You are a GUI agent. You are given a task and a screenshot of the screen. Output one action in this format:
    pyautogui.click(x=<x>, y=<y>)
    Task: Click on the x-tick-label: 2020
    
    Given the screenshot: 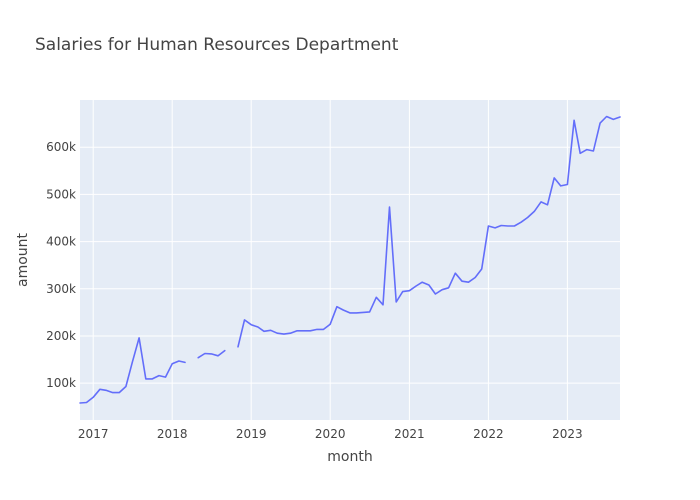 What is the action you would take?
    pyautogui.click(x=330, y=434)
    